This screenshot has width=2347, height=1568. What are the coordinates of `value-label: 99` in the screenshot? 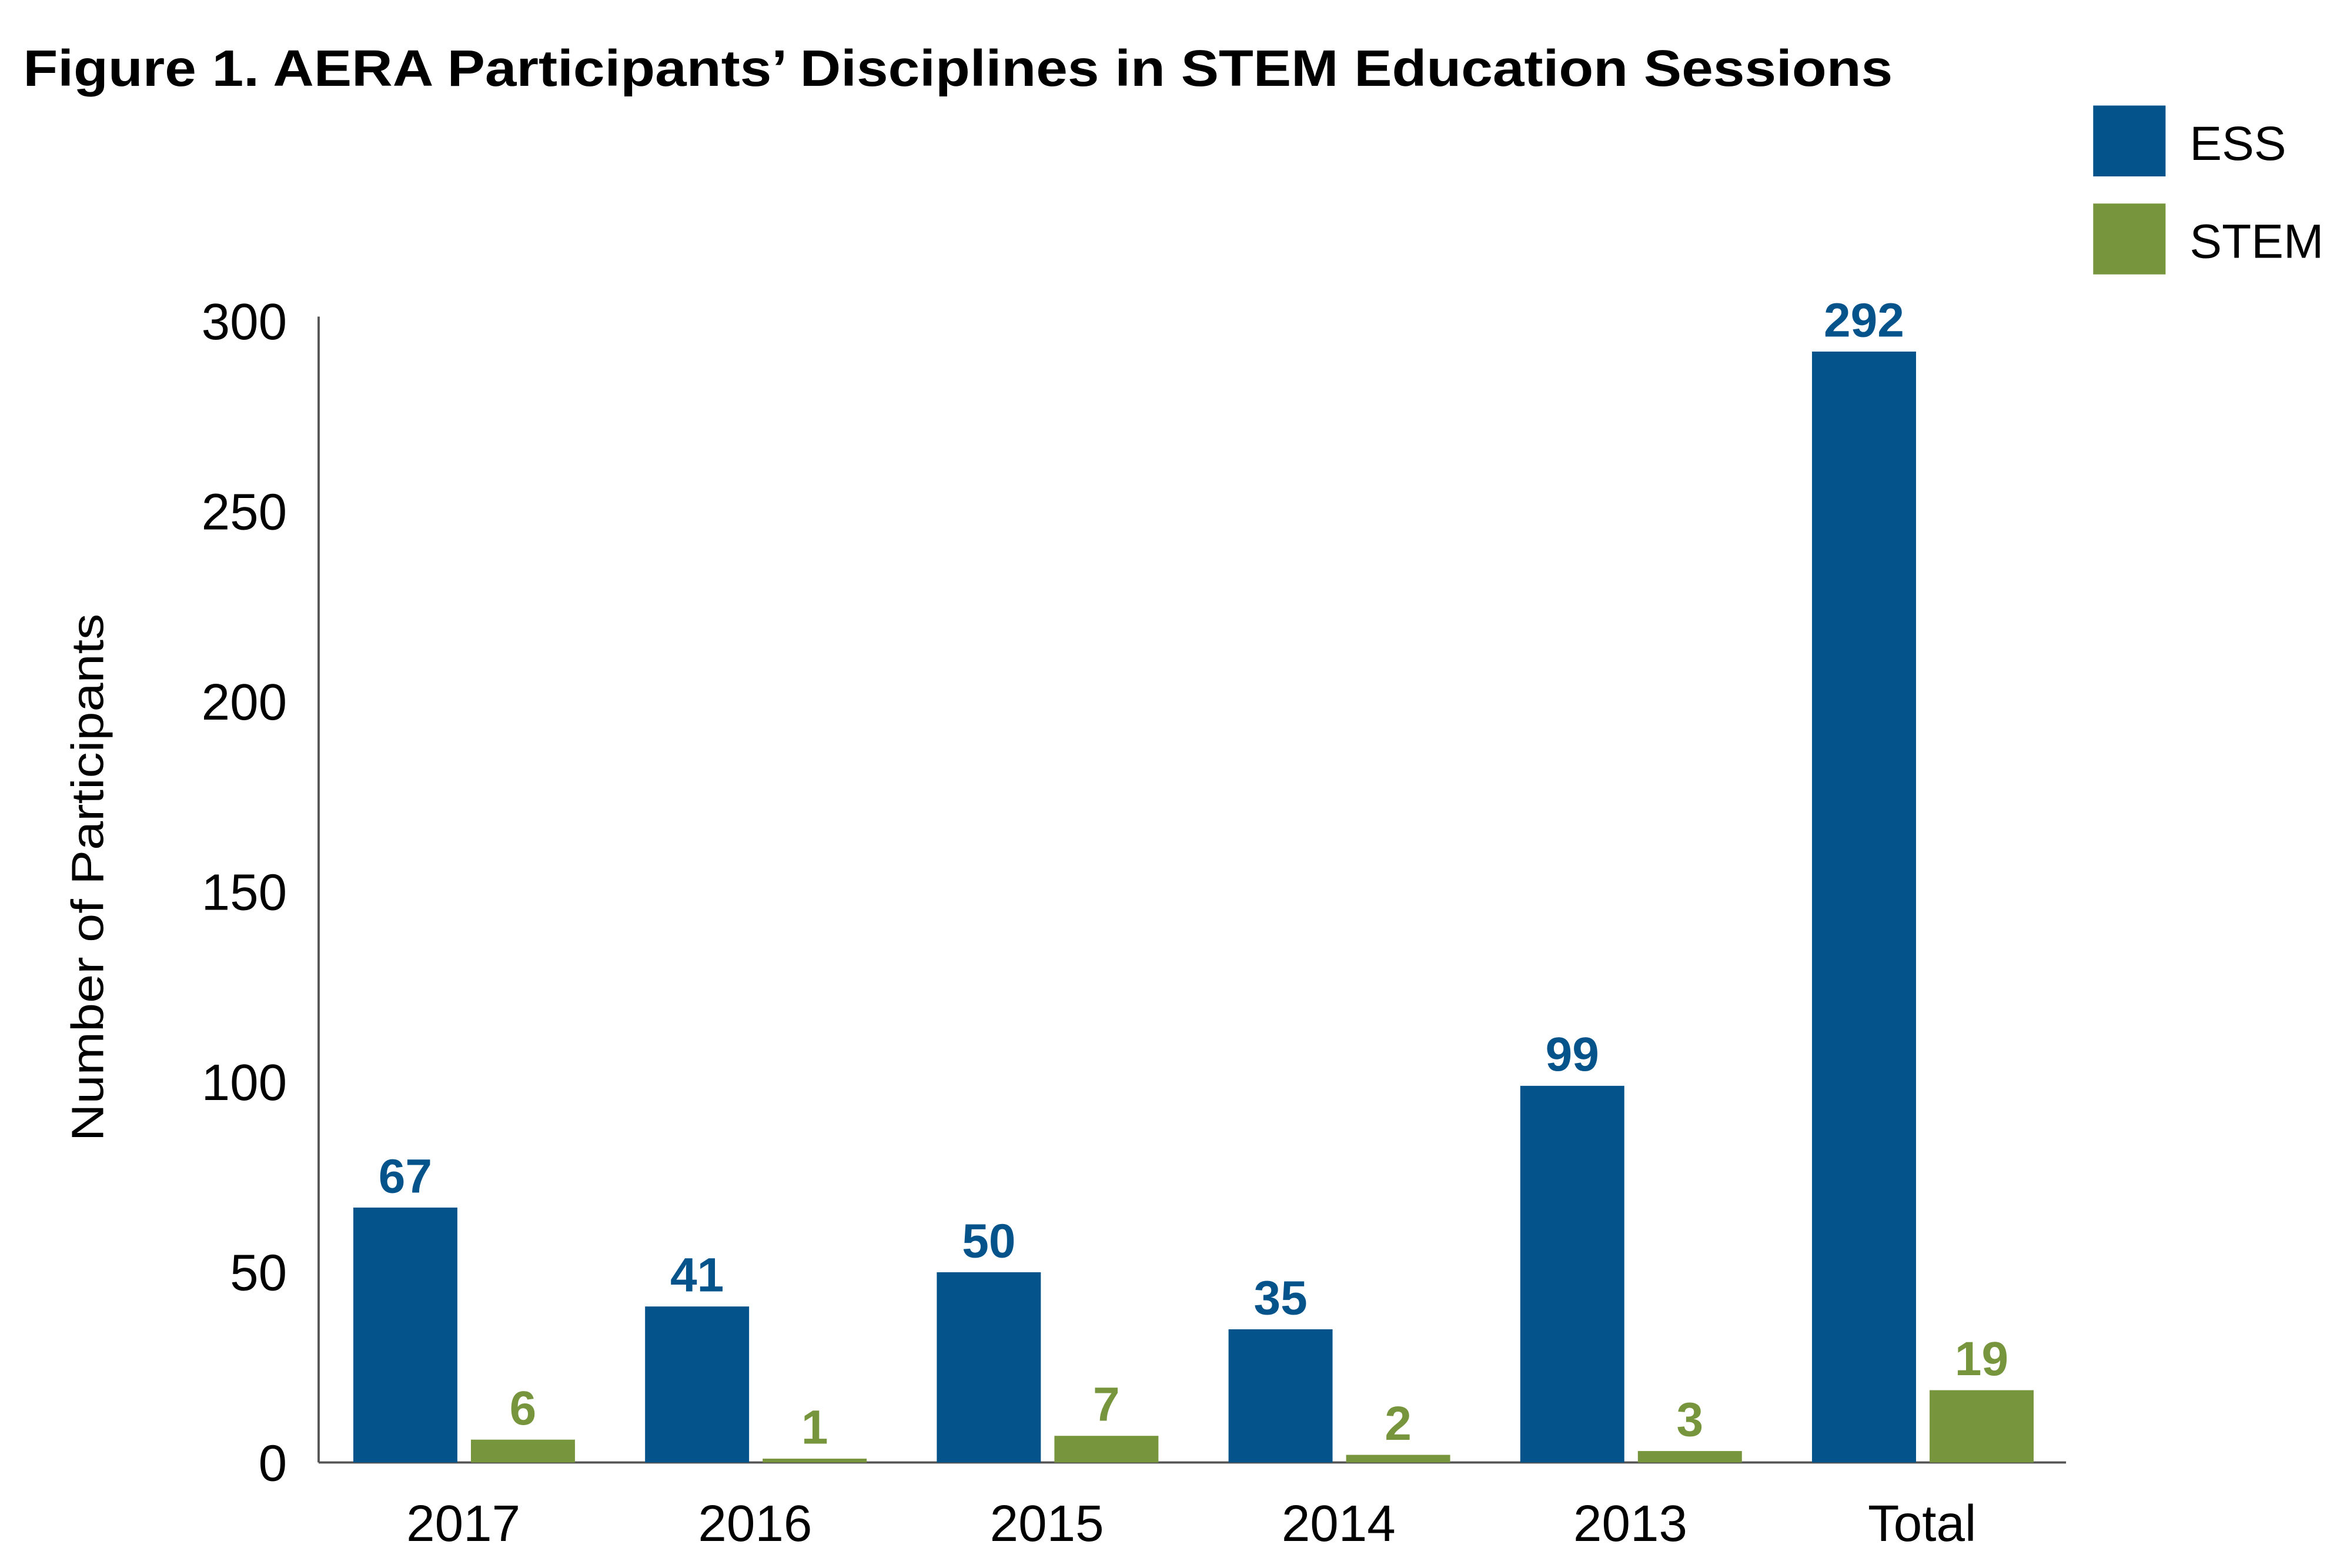 It's located at (1572, 1054).